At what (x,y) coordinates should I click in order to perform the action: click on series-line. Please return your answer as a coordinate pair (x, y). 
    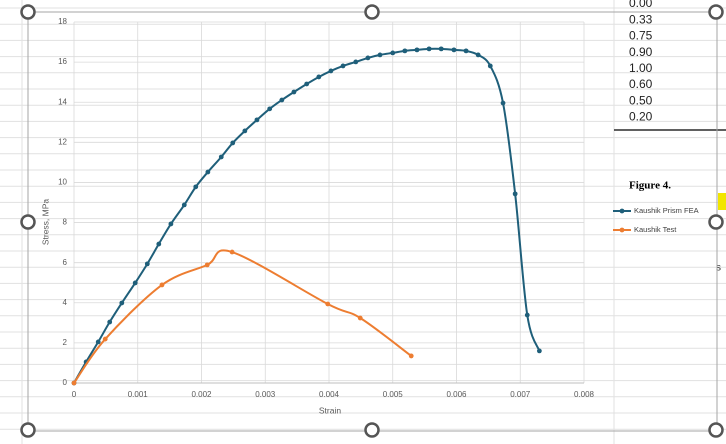
    Looking at the image, I should click on (242, 316).